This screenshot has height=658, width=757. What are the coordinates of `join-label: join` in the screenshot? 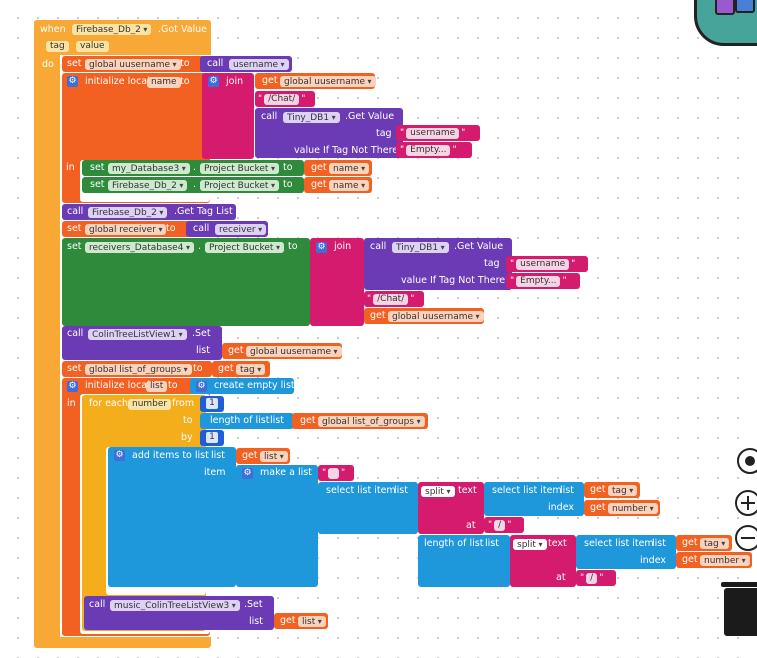 It's located at (343, 246).